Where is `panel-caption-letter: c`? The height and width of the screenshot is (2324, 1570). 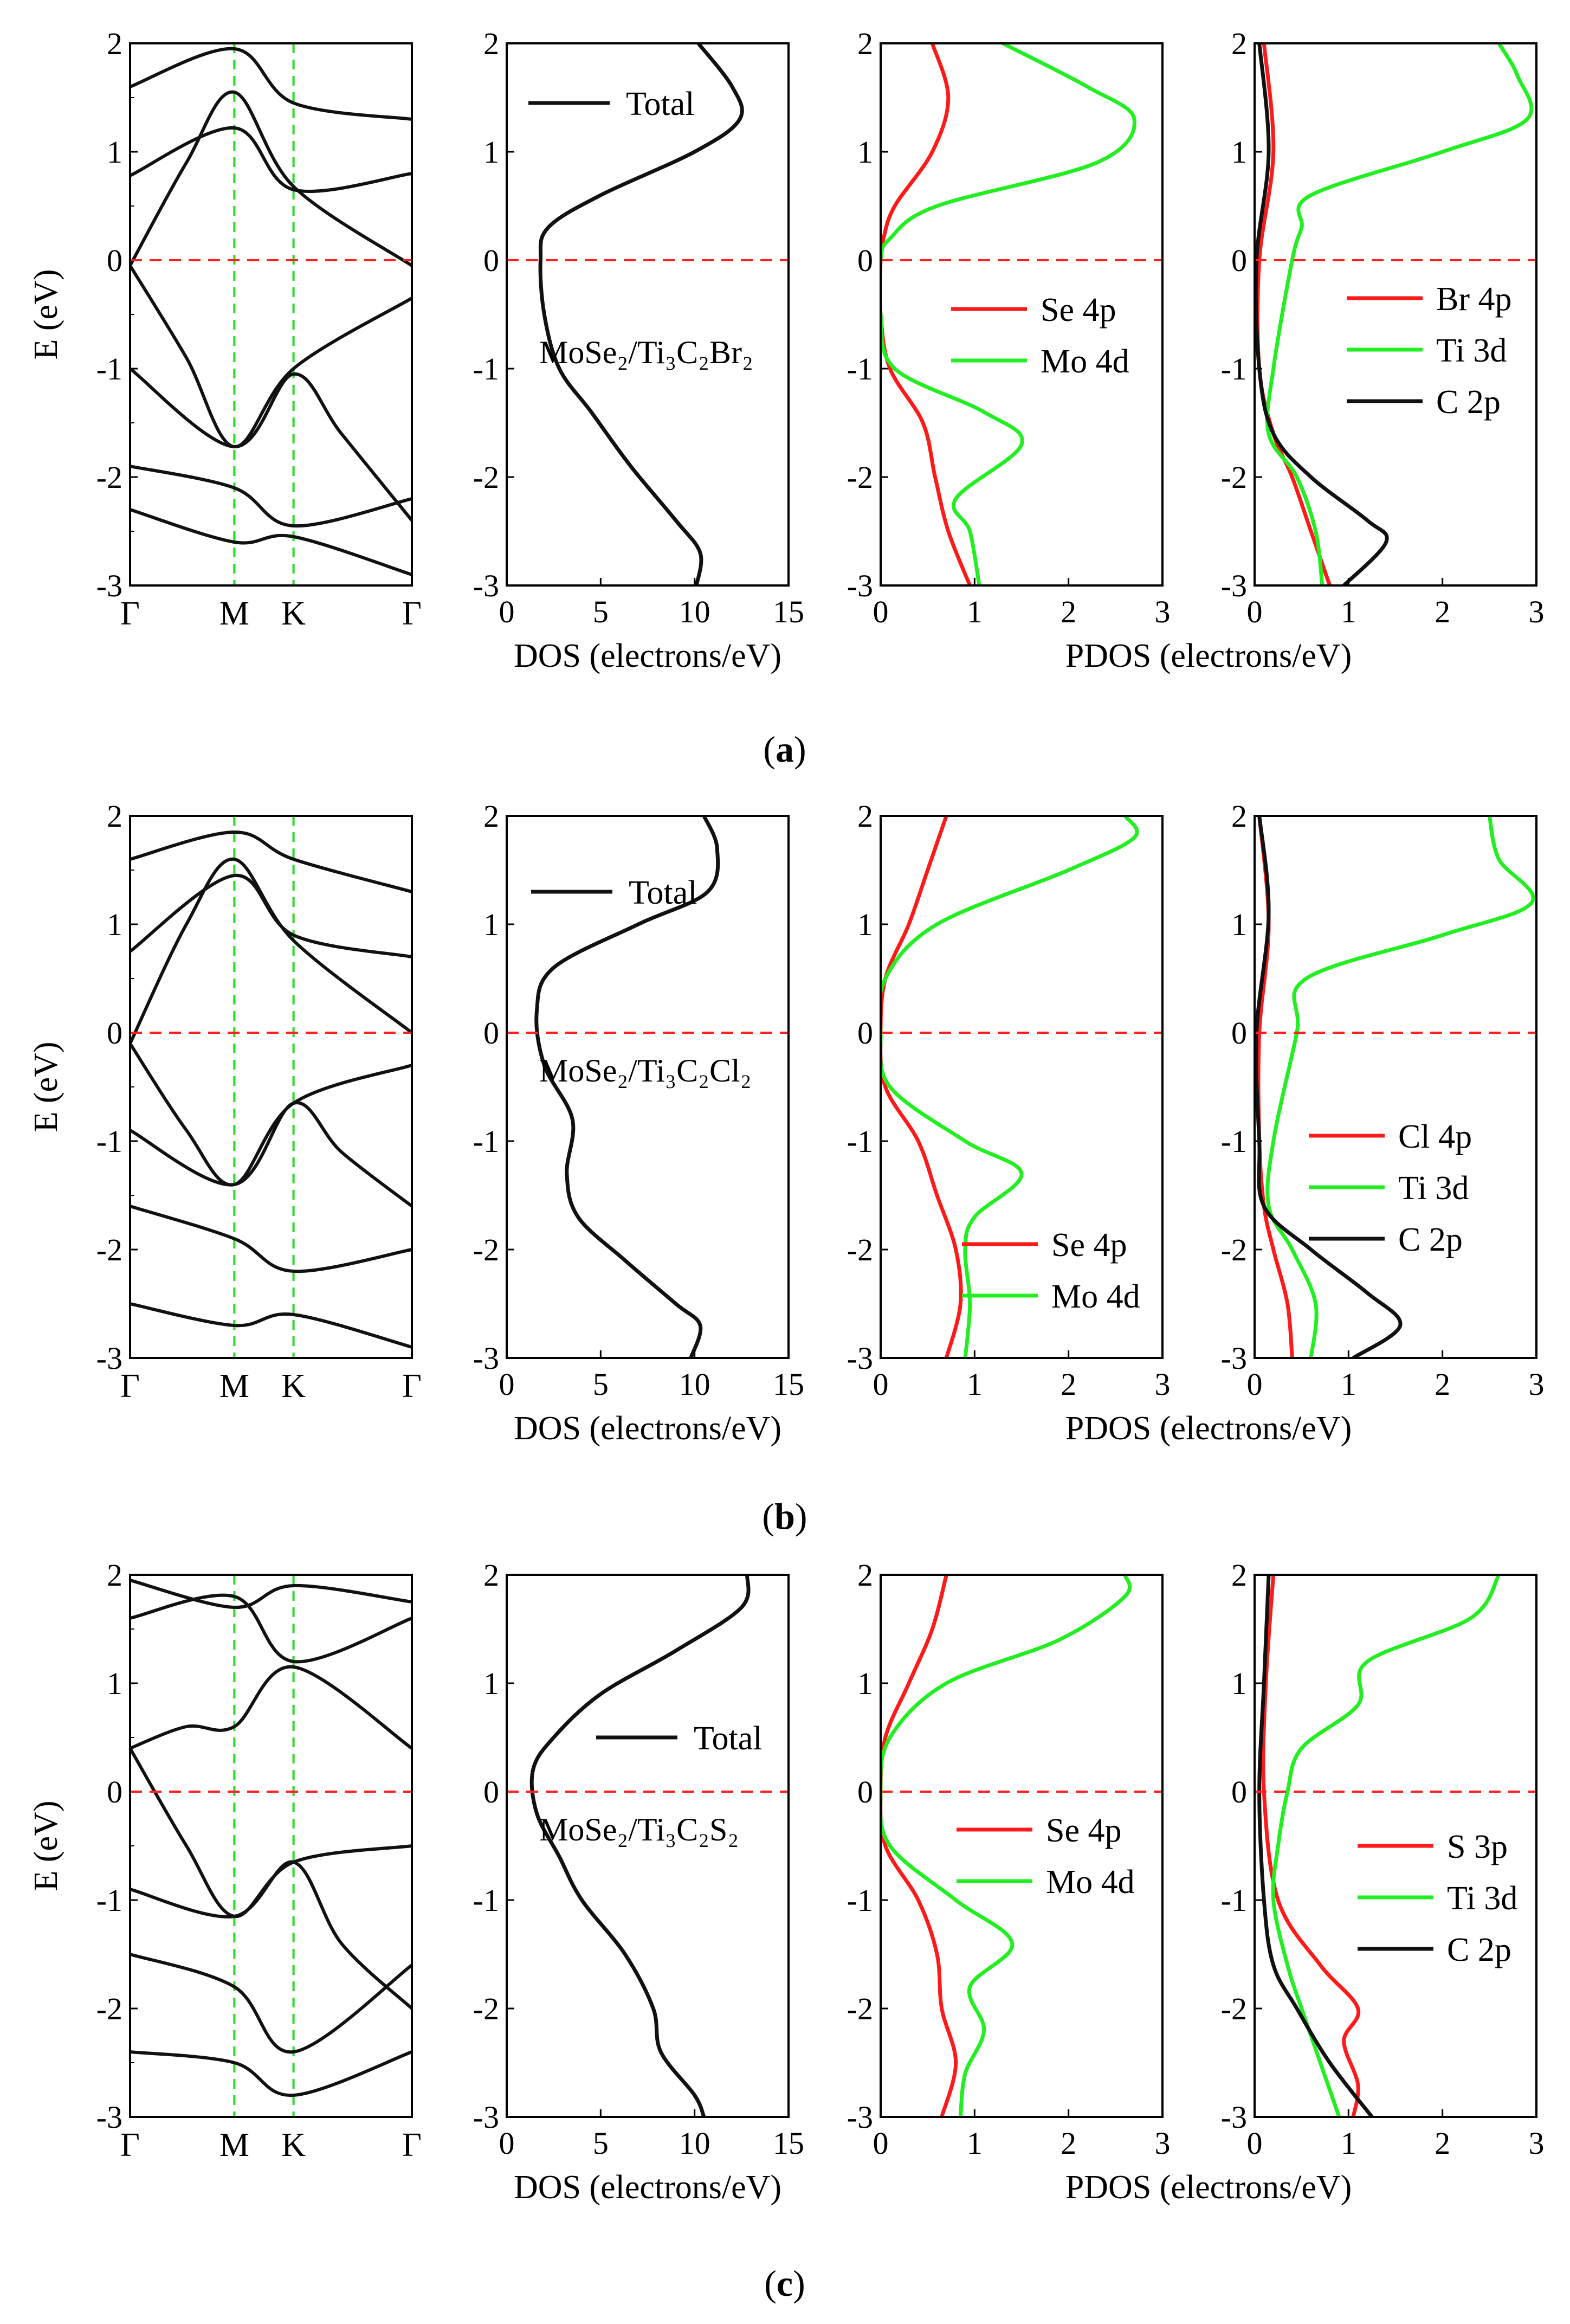
panel-caption-letter: c is located at coordinates (785, 2283).